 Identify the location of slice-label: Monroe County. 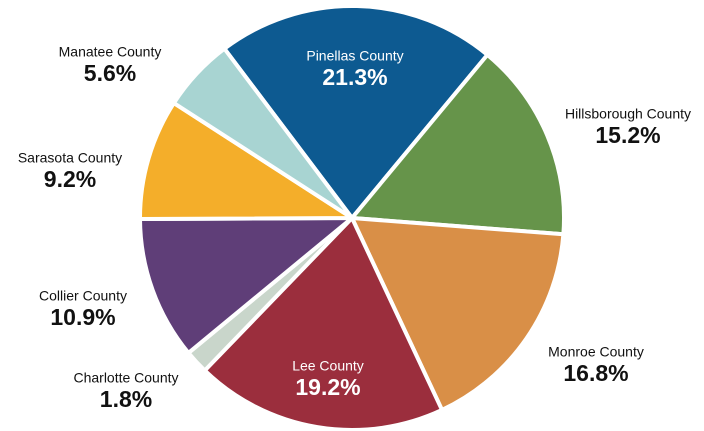
(596, 352).